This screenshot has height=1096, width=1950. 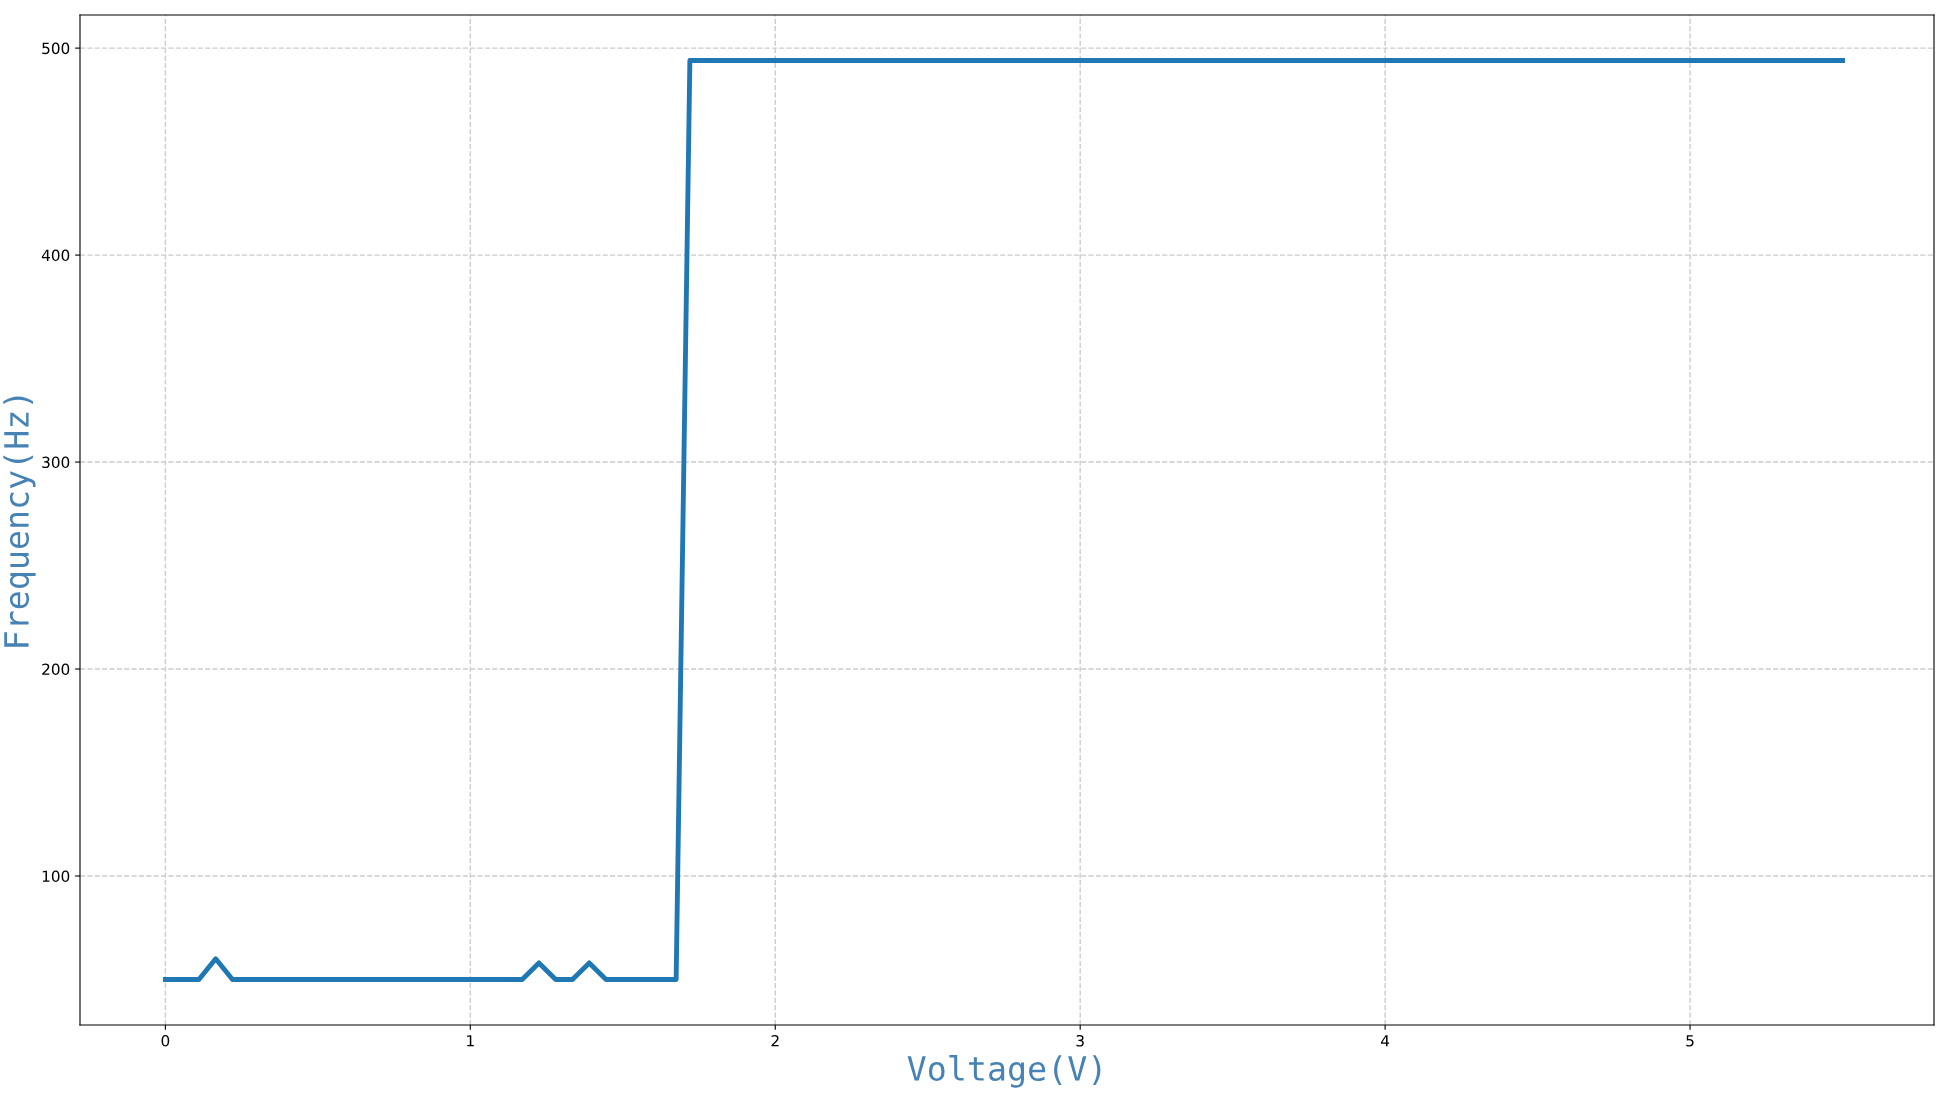 I want to click on y-tick-label: 500, so click(x=56, y=48).